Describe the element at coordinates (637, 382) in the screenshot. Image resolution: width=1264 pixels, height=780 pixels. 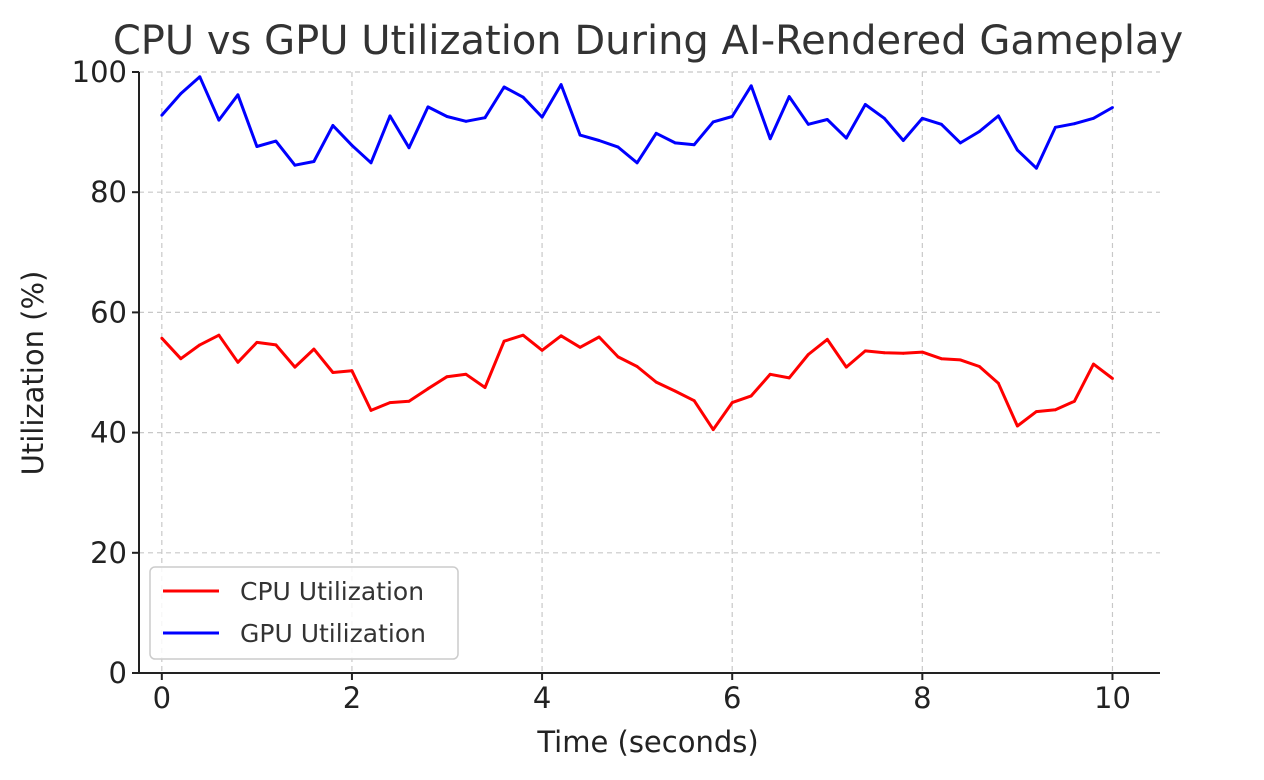
I see `series-line-cpu` at that location.